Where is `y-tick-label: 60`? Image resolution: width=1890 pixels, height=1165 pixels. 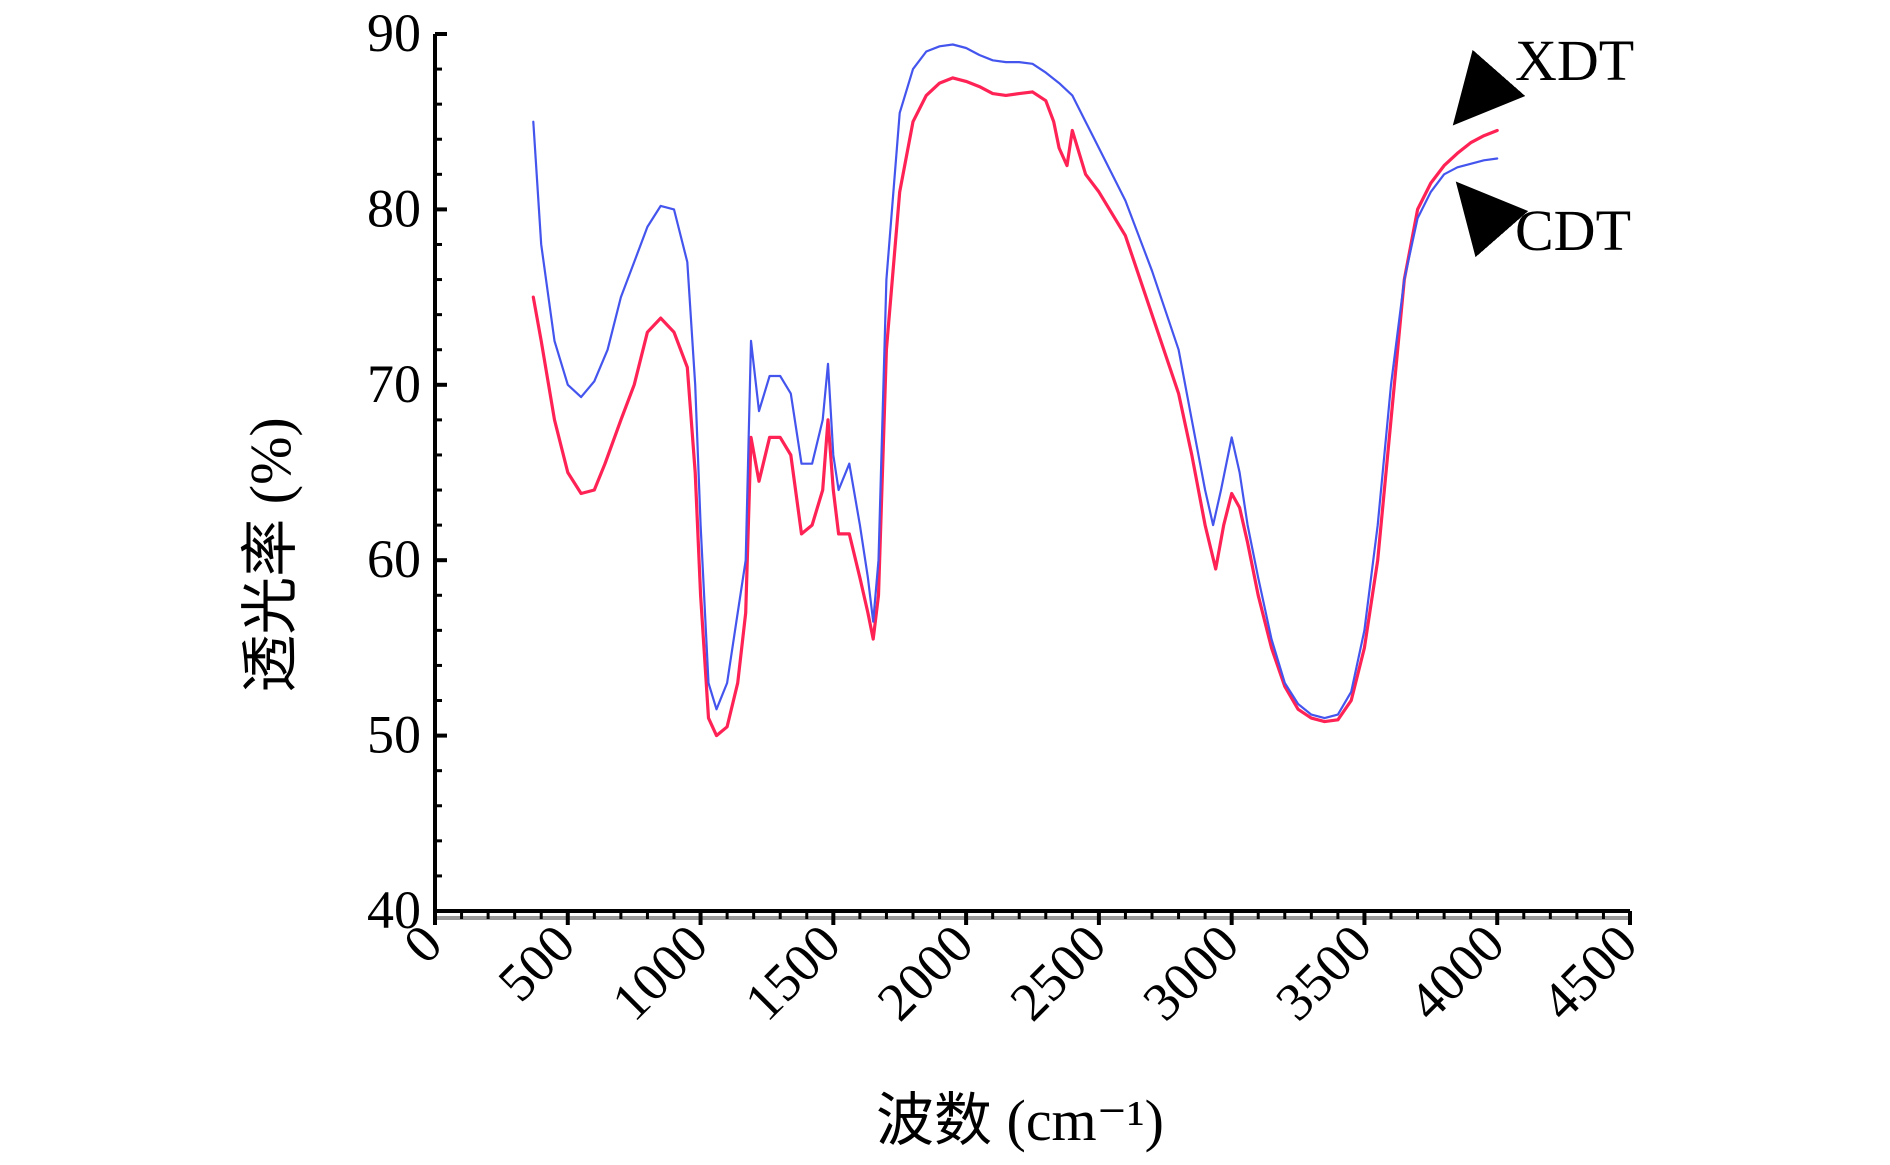 y-tick-label: 60 is located at coordinates (394, 559).